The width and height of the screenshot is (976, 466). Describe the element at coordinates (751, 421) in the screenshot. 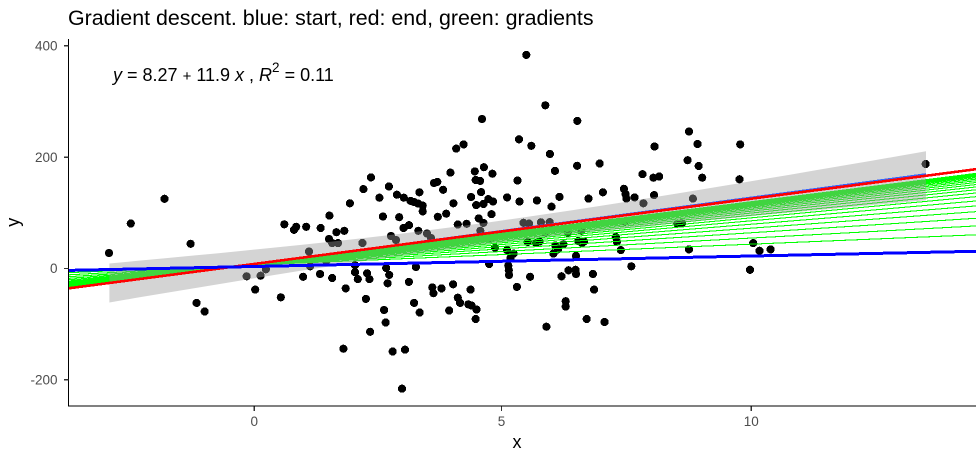

I see `svg-text: 10` at that location.